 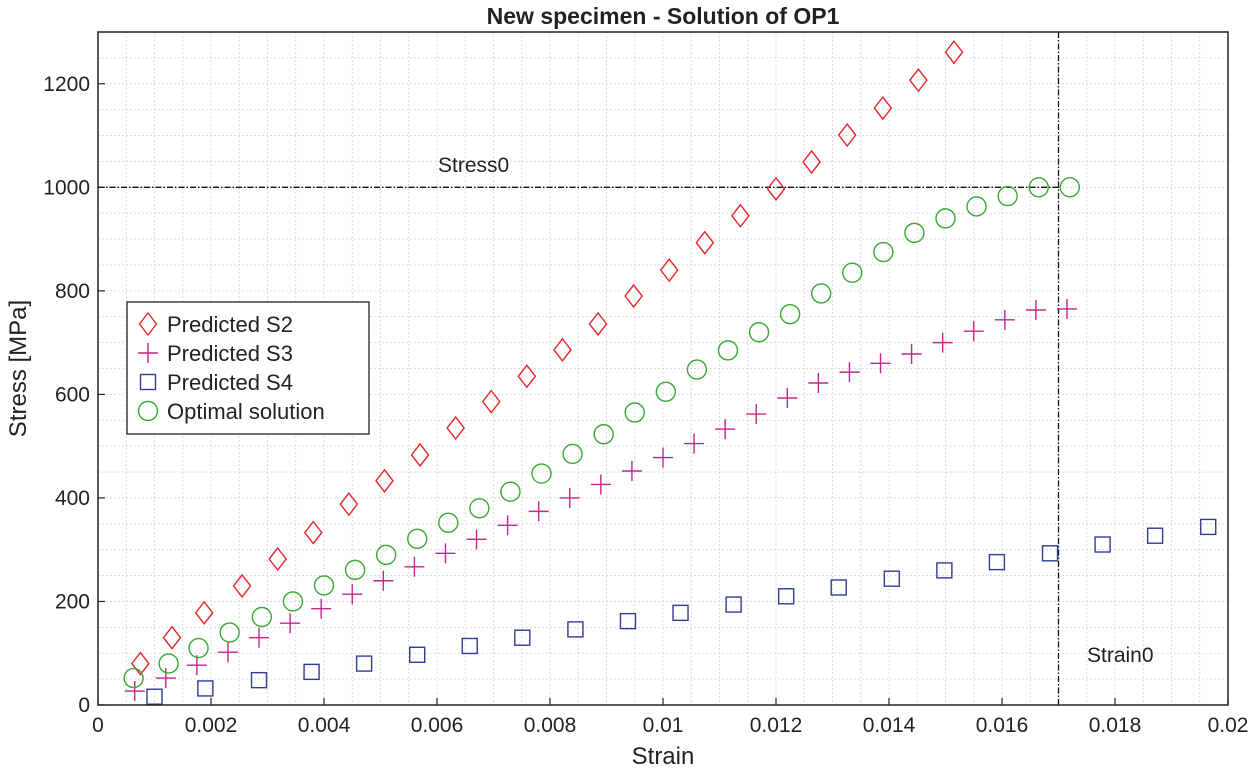 What do you see at coordinates (473, 165) in the screenshot?
I see `stress0-annotation: Stress0` at bounding box center [473, 165].